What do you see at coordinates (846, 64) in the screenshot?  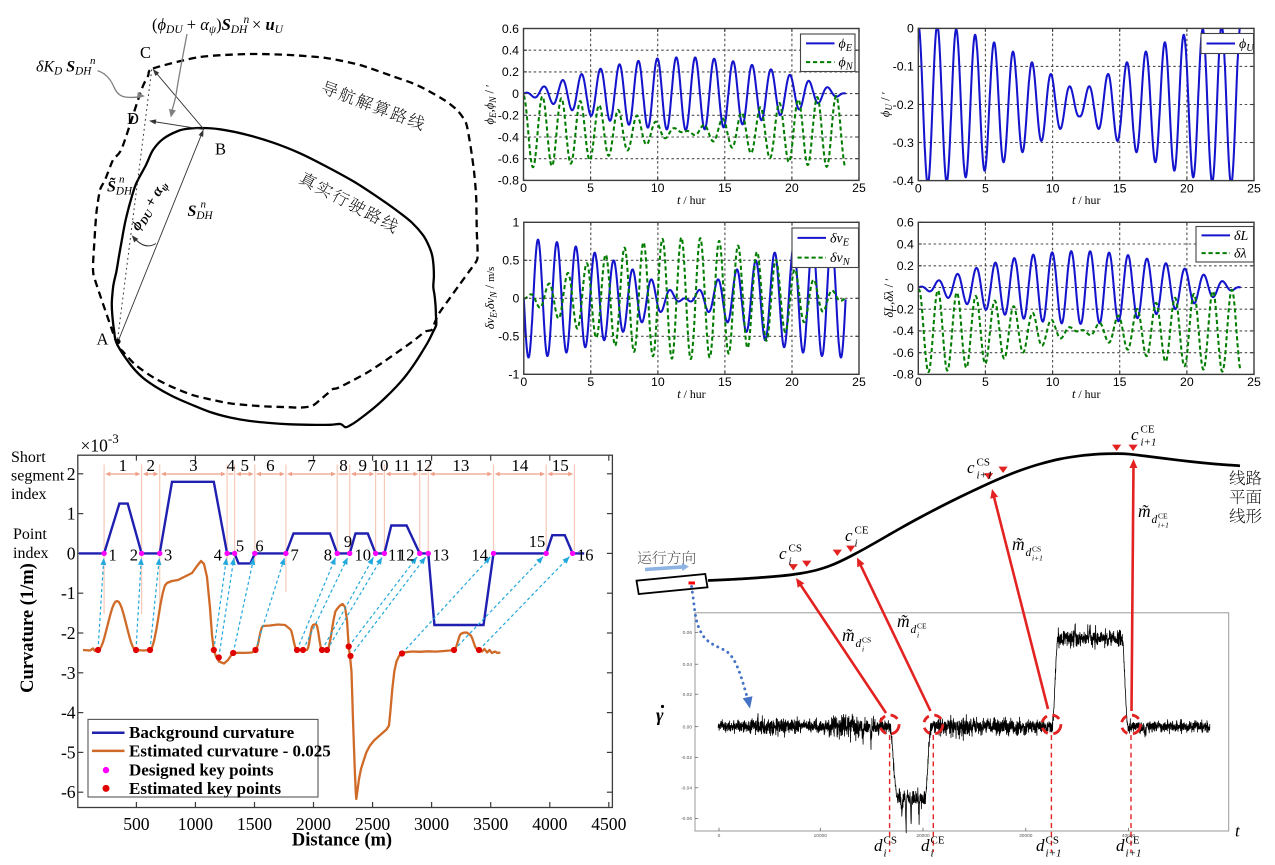 I see `svg-text: ϕN` at bounding box center [846, 64].